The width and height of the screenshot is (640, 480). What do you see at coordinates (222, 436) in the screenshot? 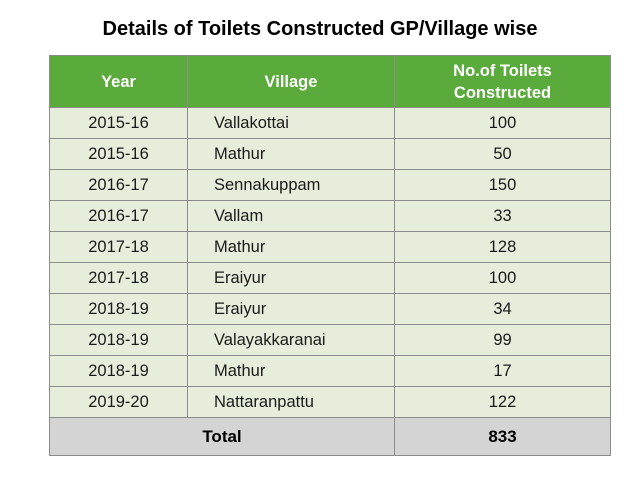
I see `total-label: Total` at bounding box center [222, 436].